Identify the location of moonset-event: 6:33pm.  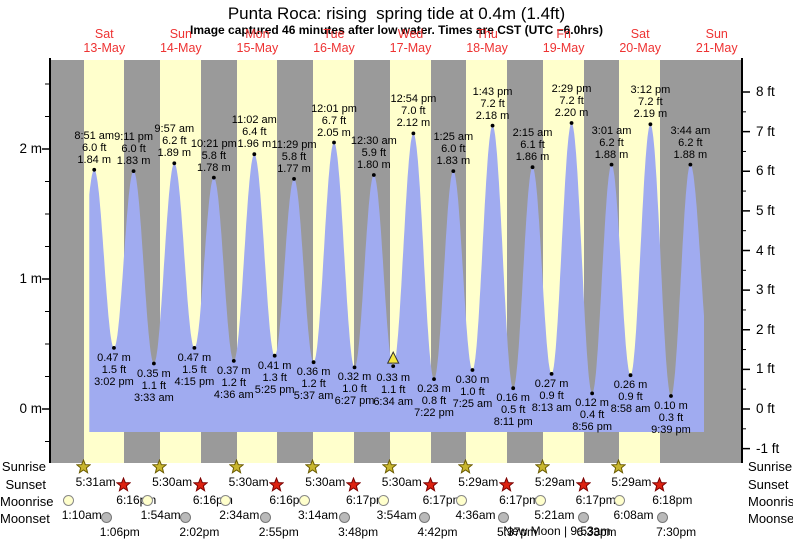
(597, 525).